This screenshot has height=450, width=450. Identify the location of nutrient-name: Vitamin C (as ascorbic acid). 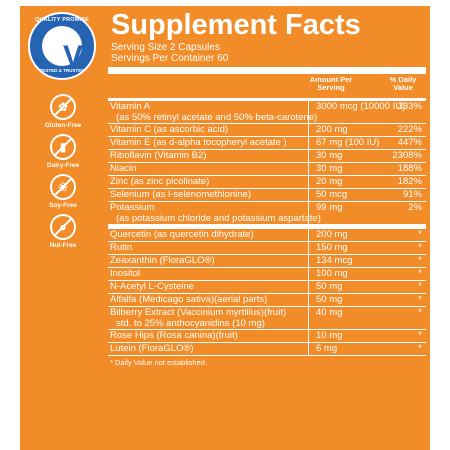
(169, 129).